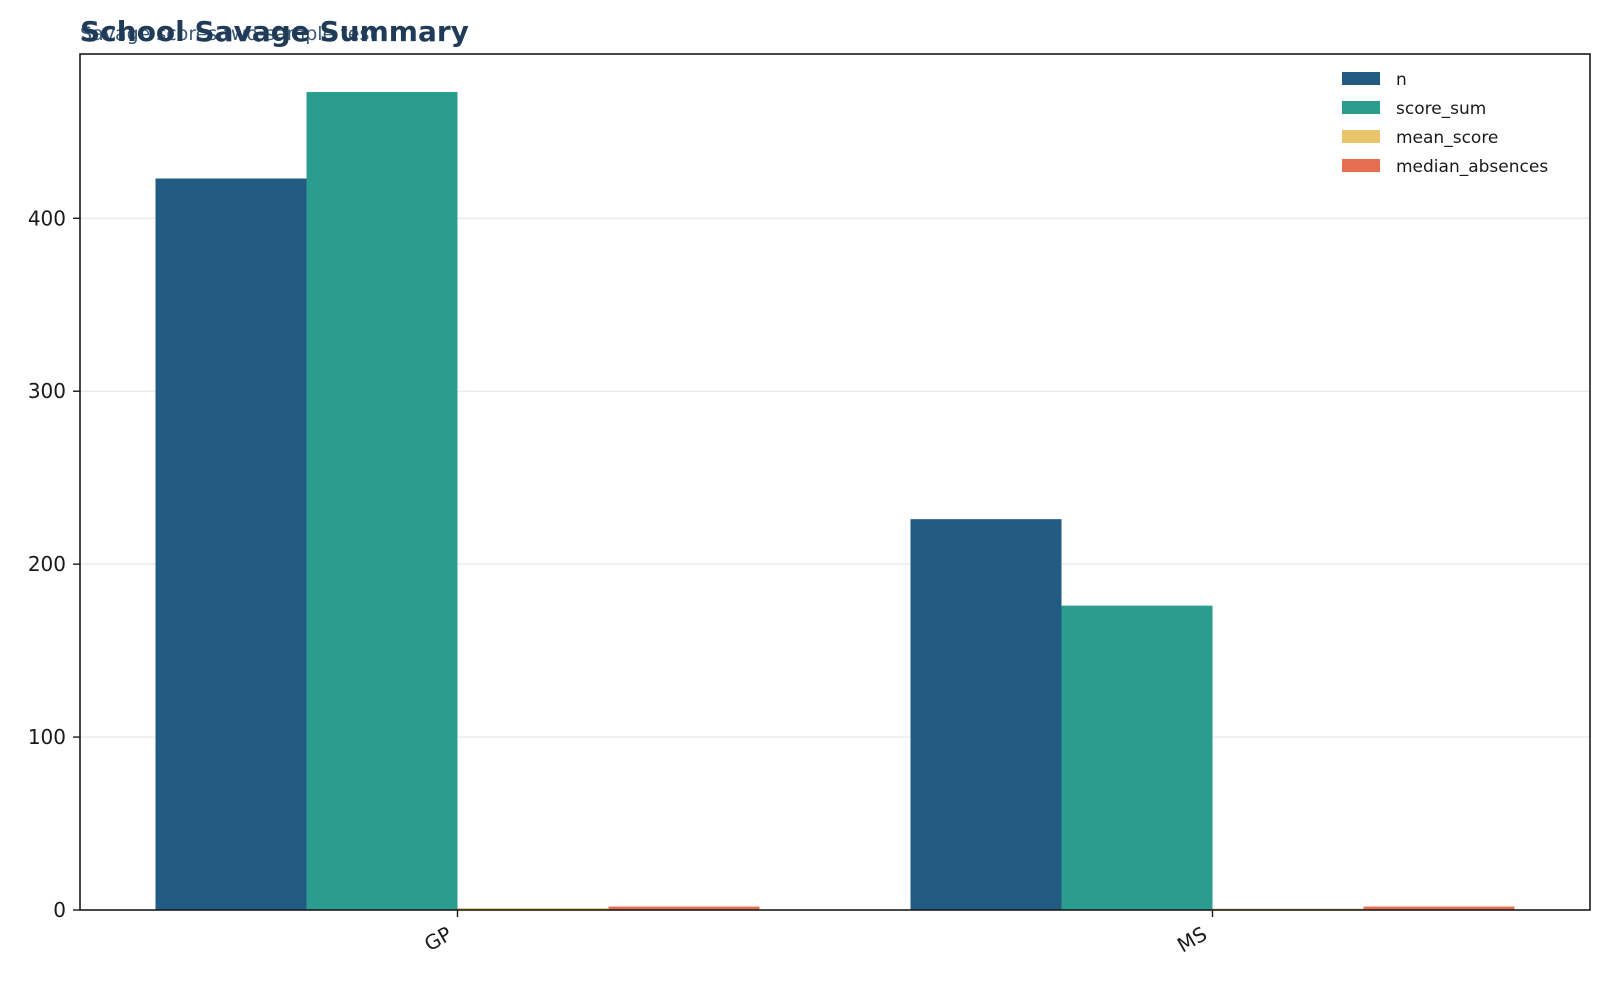 The image size is (1600, 982). I want to click on x-tick-label: MS, so click(1192, 940).